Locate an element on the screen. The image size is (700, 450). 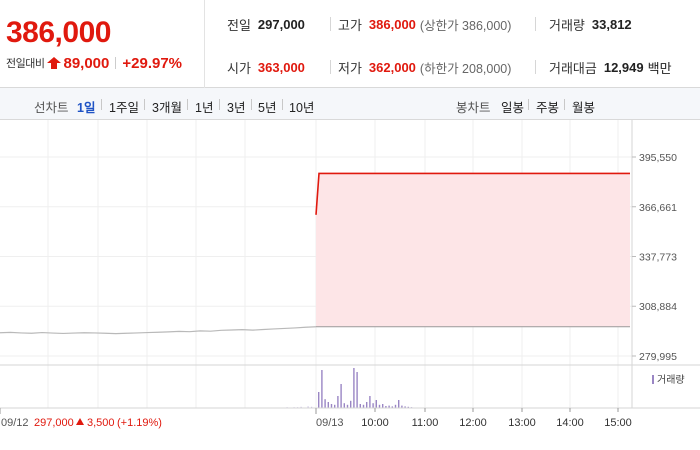
tab-3-months: 3개월 is located at coordinates (167, 108).